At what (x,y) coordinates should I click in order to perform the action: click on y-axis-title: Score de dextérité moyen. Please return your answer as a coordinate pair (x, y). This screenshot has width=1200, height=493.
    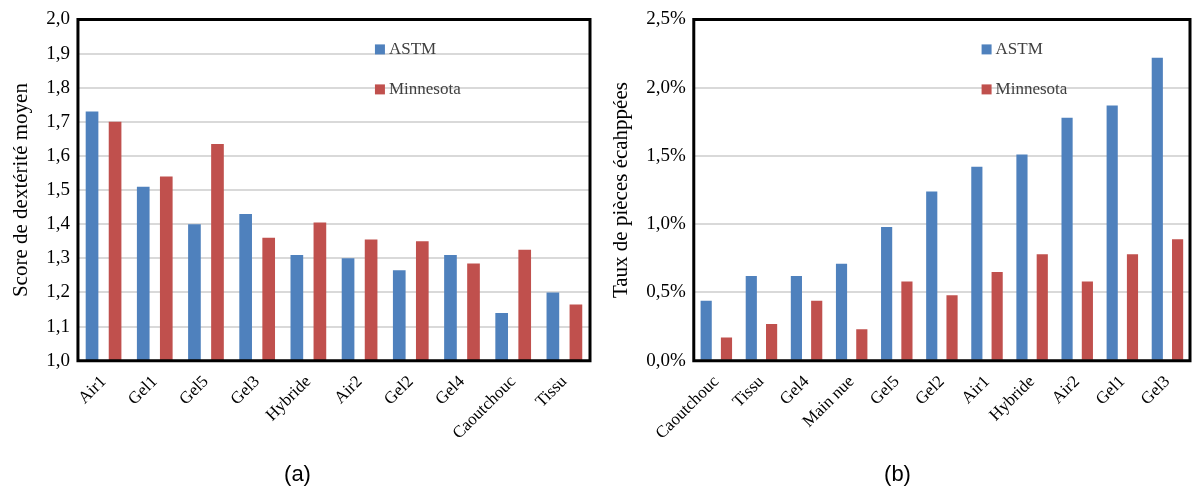
    Looking at the image, I should click on (20, 190).